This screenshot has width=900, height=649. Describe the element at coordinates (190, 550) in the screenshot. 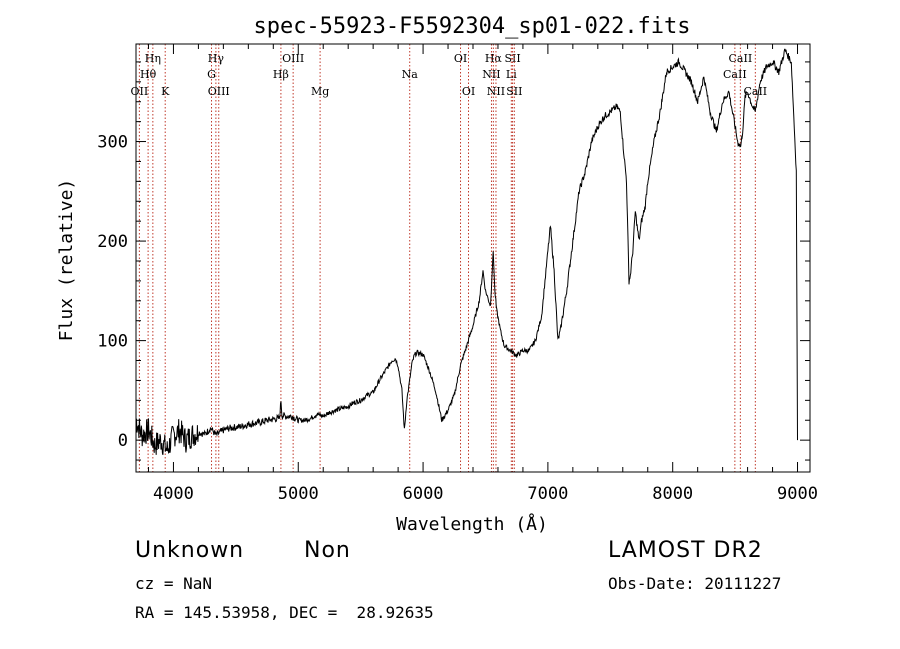

I see `class-label: Unknown` at that location.